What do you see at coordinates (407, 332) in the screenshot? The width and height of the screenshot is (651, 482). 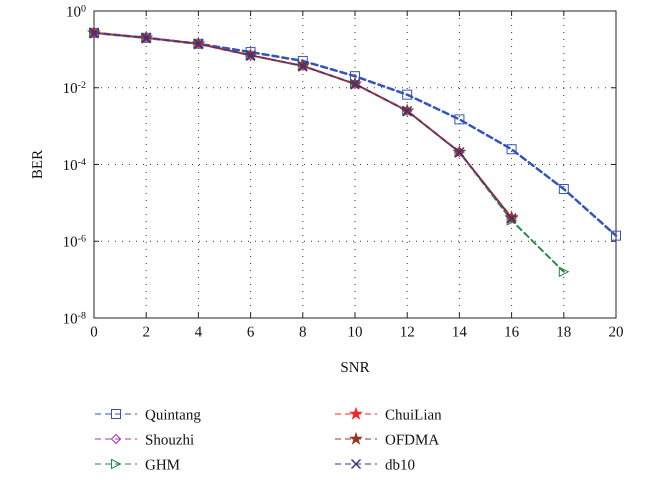 I see `x-tick-label: 12` at bounding box center [407, 332].